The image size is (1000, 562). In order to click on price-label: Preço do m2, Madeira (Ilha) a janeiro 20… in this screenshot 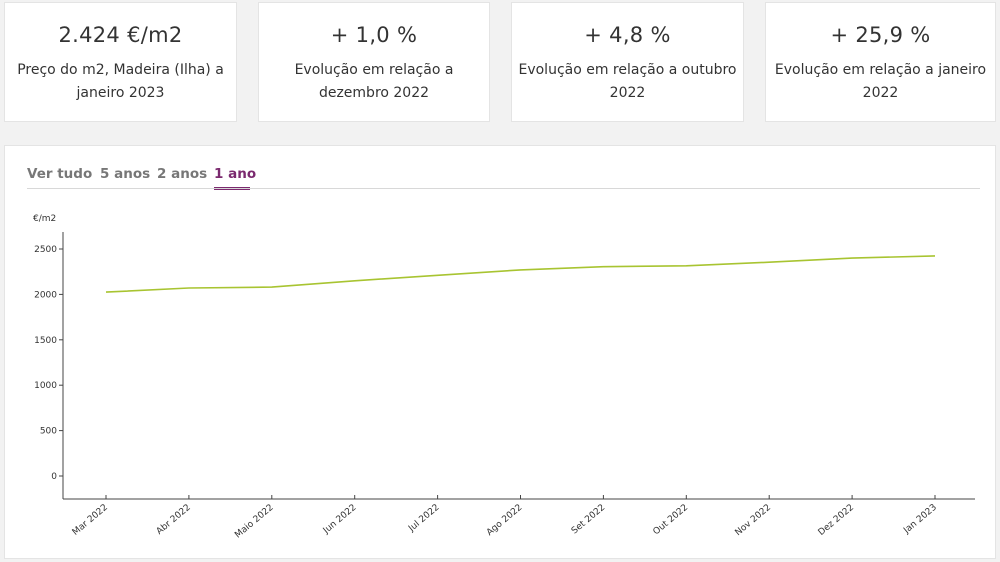, I will do `click(120, 81)`.